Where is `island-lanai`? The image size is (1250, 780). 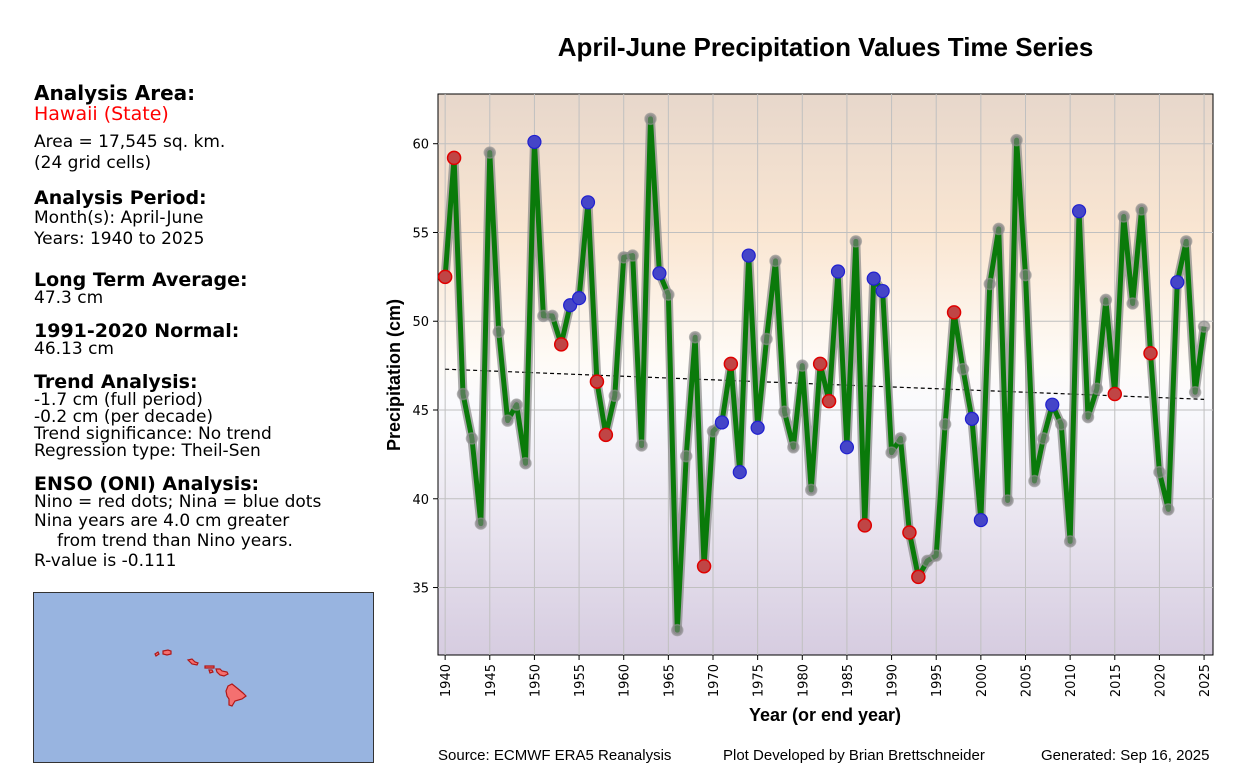
island-lanai is located at coordinates (211, 671).